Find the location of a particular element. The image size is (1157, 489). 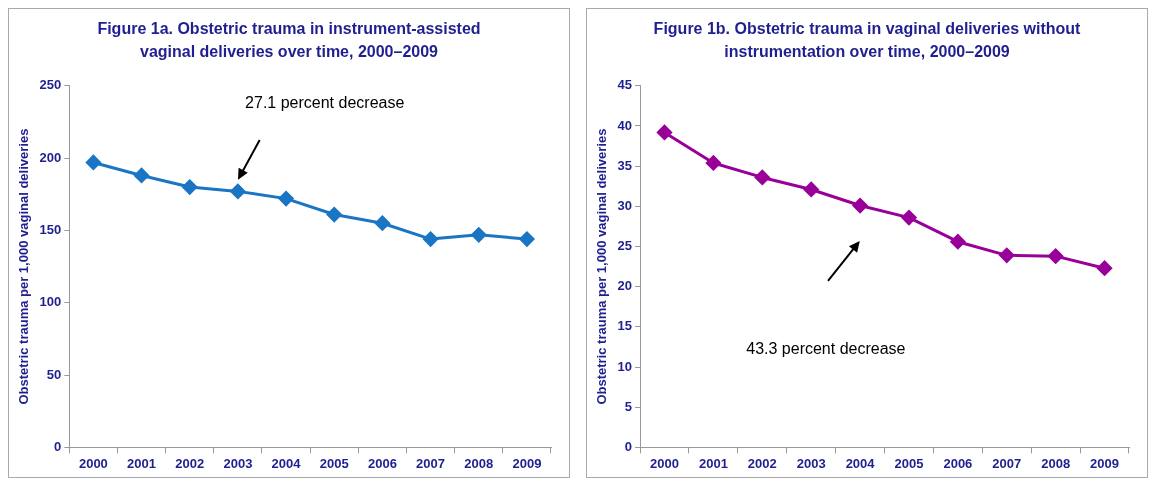

y-tick-label: 35 is located at coordinates (625, 165).